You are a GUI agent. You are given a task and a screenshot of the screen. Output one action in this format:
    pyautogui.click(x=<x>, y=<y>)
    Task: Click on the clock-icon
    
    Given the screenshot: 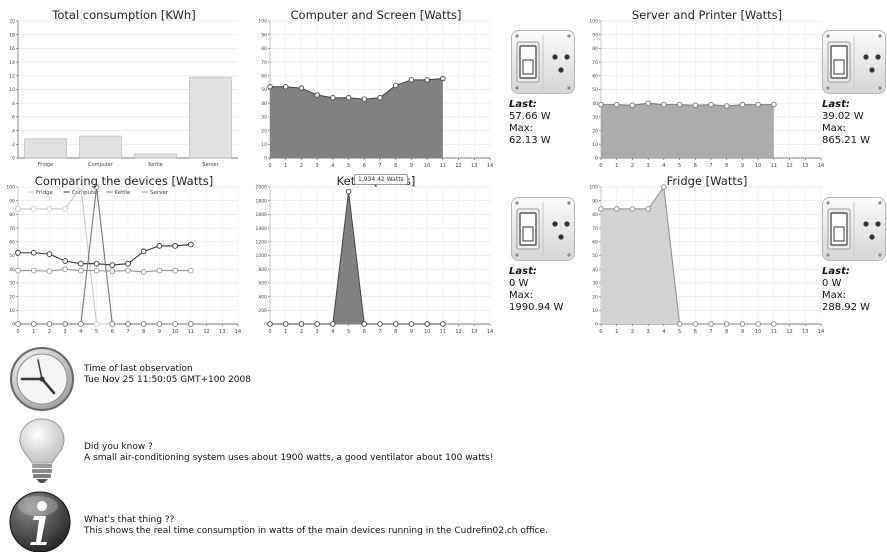 What is the action you would take?
    pyautogui.click(x=42, y=379)
    